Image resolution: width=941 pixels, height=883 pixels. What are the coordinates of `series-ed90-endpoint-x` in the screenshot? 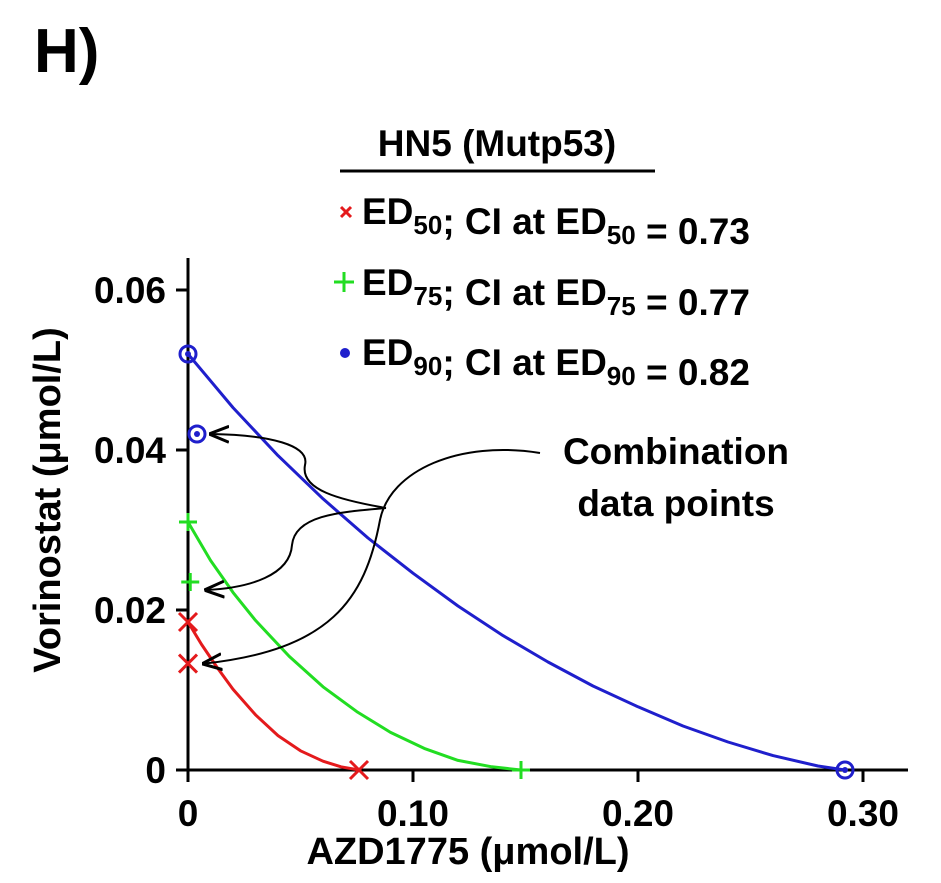 It's located at (845, 770).